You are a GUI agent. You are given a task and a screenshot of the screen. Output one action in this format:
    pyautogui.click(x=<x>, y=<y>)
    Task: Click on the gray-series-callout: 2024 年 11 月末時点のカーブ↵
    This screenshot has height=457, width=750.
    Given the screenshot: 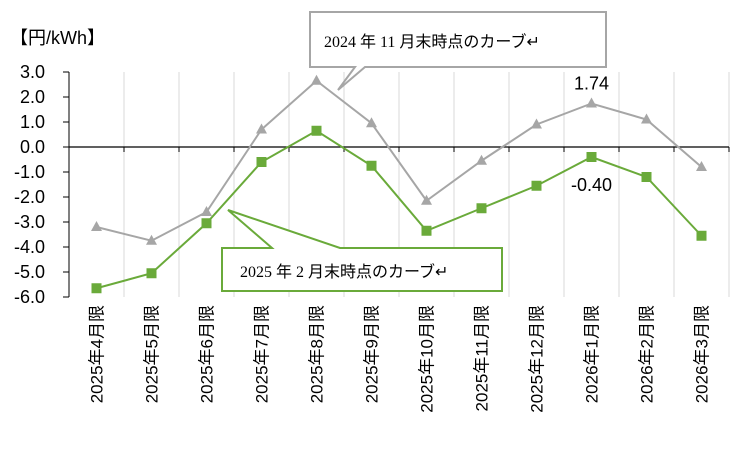 What is the action you would take?
    pyautogui.click(x=458, y=51)
    